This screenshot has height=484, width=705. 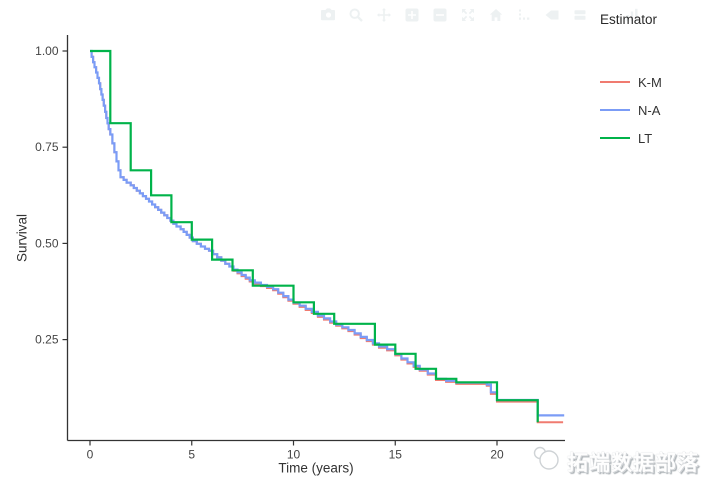 I want to click on legend-item-label: K-M, so click(x=650, y=82).